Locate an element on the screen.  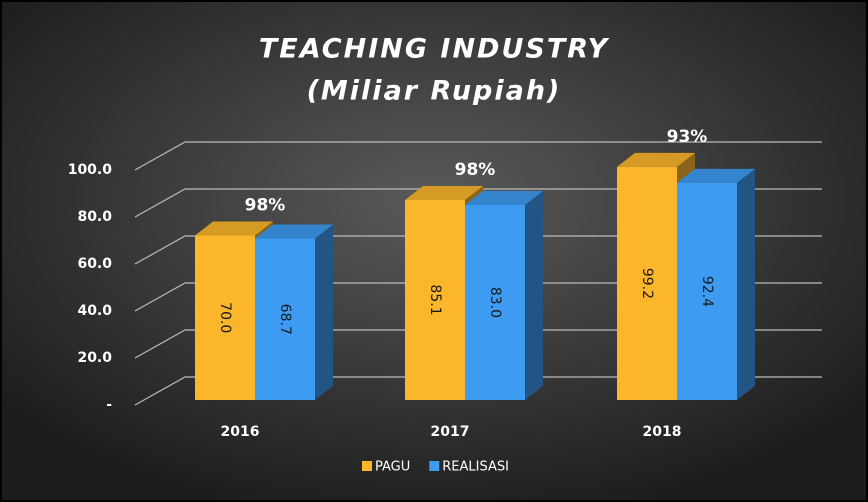
value-label: 83.0 is located at coordinates (495, 302).